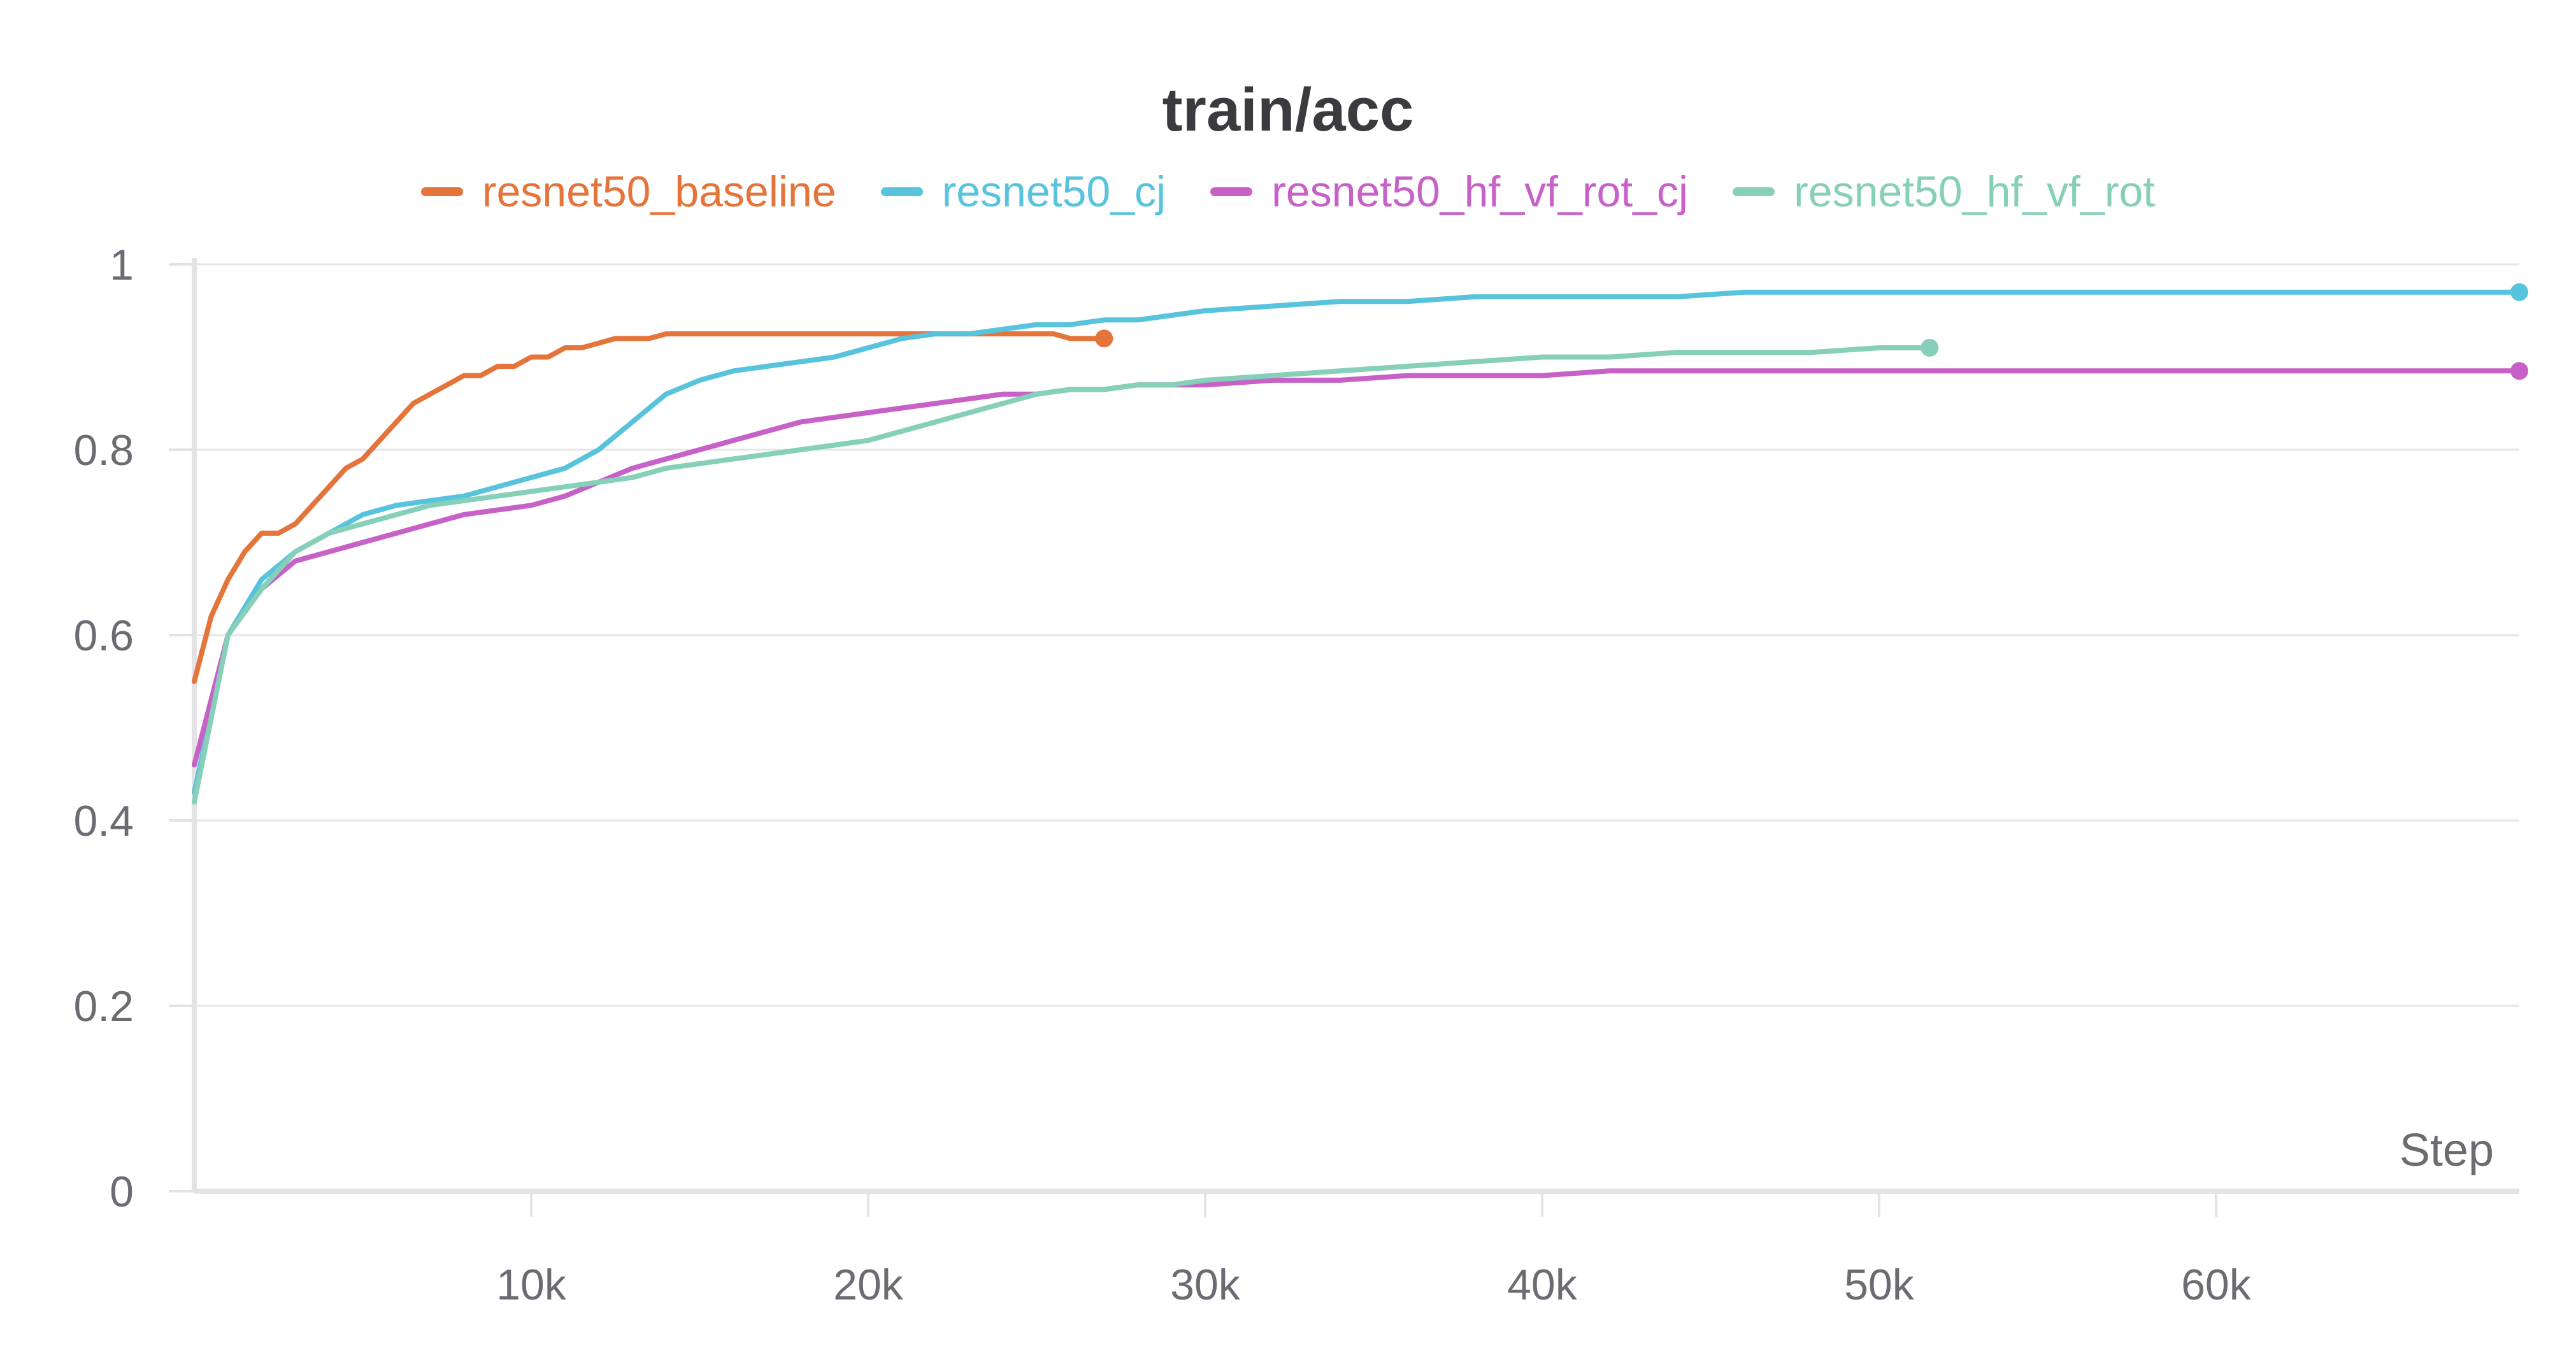 The width and height of the screenshot is (2576, 1353). What do you see at coordinates (1205, 1285) in the screenshot?
I see `x-tick-label: 30k` at bounding box center [1205, 1285].